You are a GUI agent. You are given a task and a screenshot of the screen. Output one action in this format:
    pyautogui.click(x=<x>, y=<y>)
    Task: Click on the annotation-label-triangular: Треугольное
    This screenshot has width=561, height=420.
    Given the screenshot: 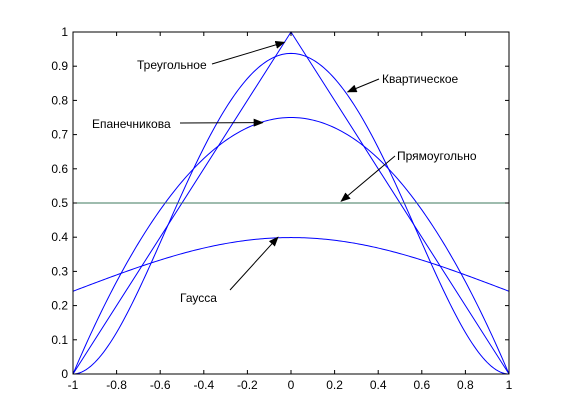 What is the action you would take?
    pyautogui.click(x=172, y=65)
    